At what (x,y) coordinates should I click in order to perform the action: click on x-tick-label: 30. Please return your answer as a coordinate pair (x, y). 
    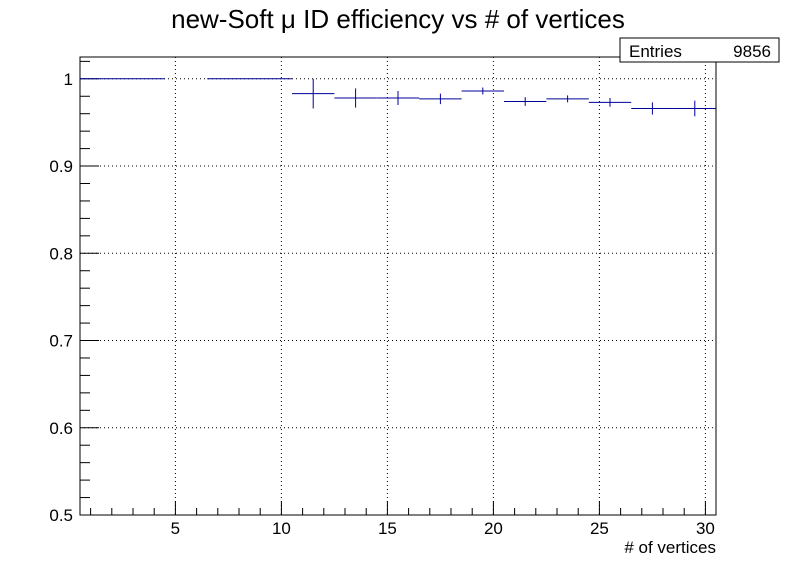
    Looking at the image, I should click on (705, 528).